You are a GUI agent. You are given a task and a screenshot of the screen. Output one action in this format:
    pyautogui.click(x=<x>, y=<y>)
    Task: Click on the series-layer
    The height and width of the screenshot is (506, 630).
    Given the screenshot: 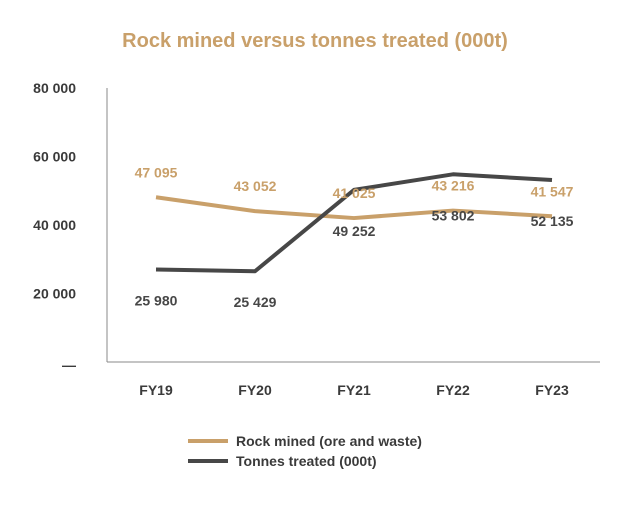 What is the action you would take?
    pyautogui.click(x=354, y=223)
    